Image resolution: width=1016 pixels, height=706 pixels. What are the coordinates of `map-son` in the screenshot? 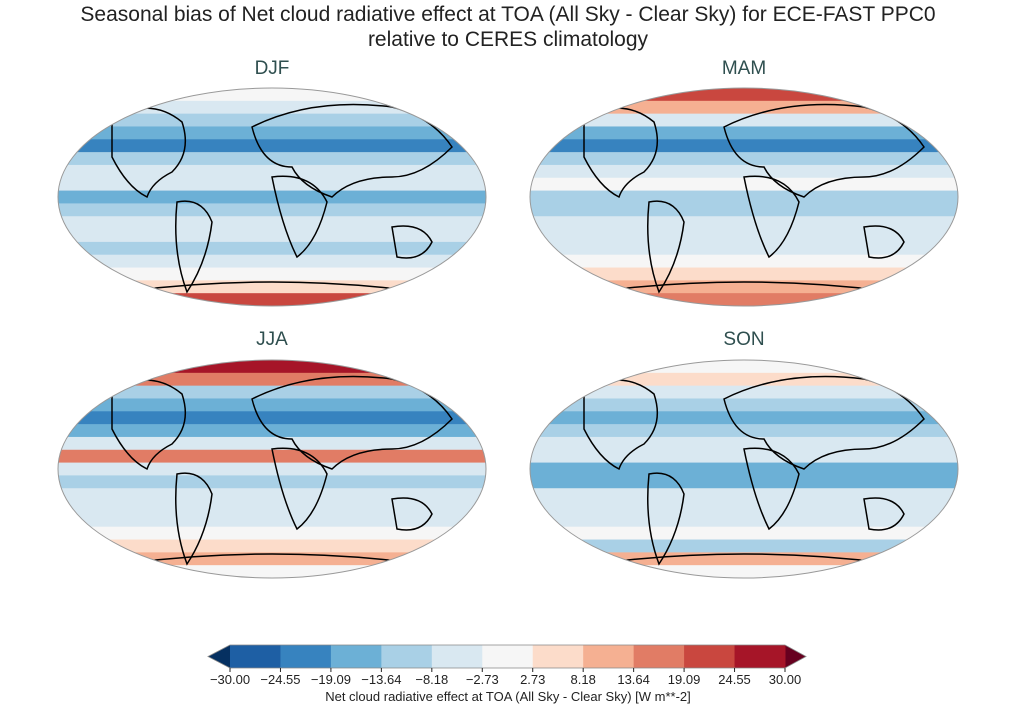 It's located at (744, 469).